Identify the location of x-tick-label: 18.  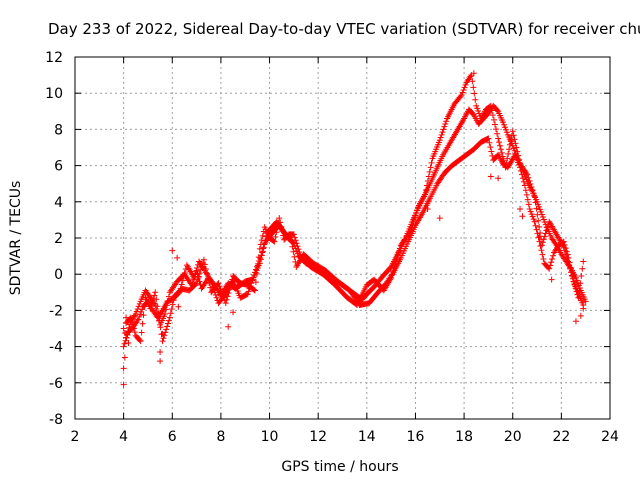
(464, 437).